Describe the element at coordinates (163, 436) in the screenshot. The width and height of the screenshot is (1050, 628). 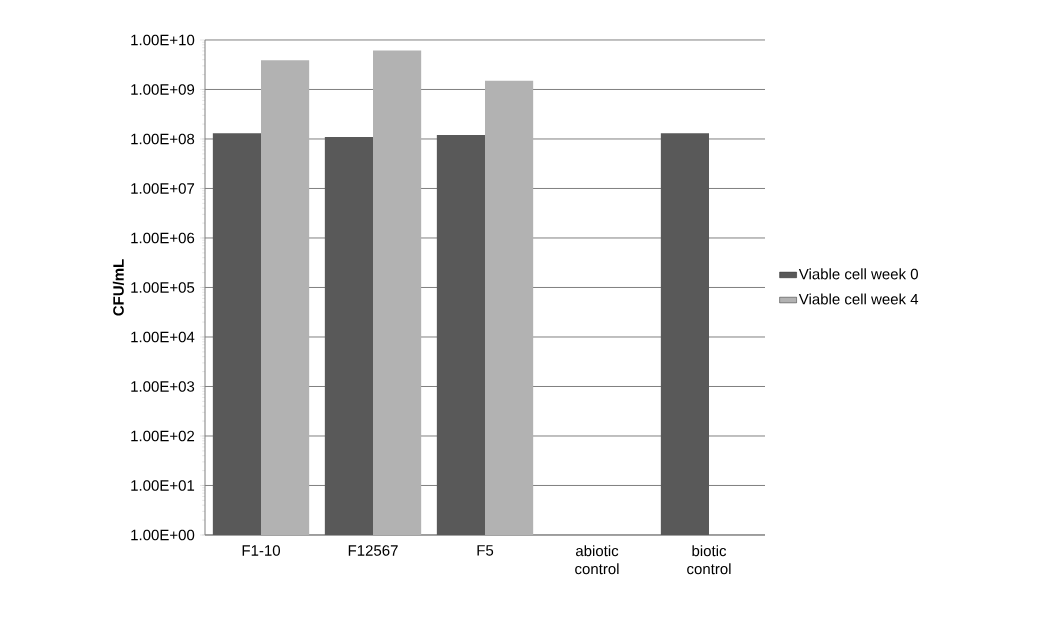
I see `y-tick-label: 1.00E+02` at that location.